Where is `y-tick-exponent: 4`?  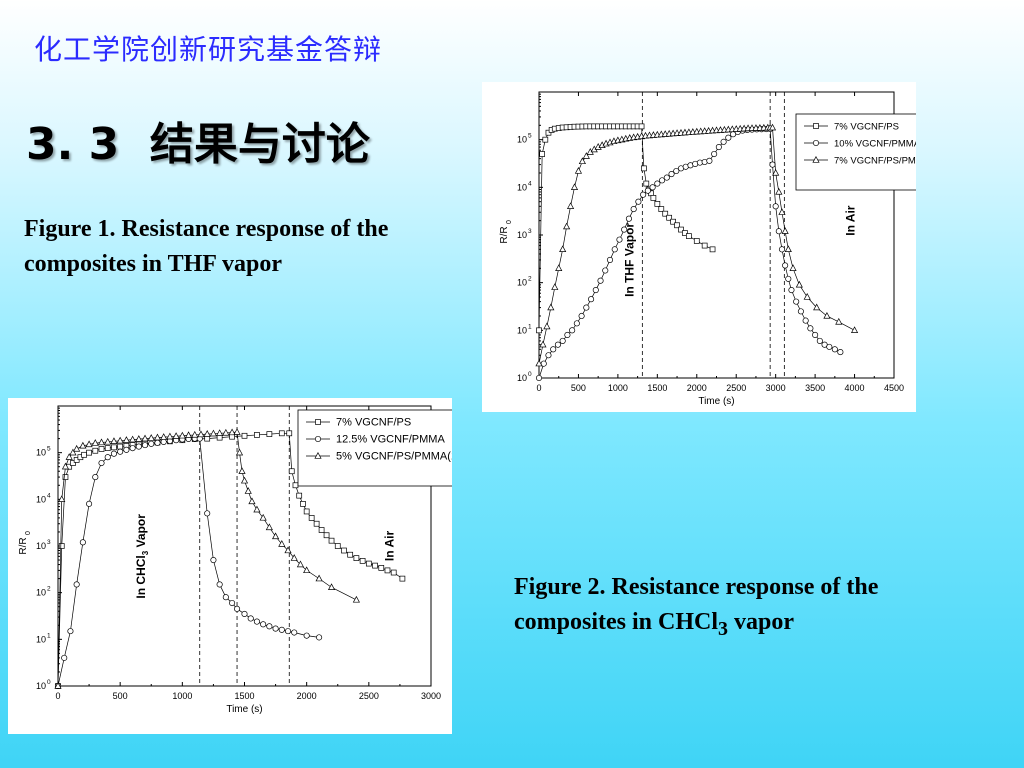 y-tick-exponent: 4 is located at coordinates (530, 183).